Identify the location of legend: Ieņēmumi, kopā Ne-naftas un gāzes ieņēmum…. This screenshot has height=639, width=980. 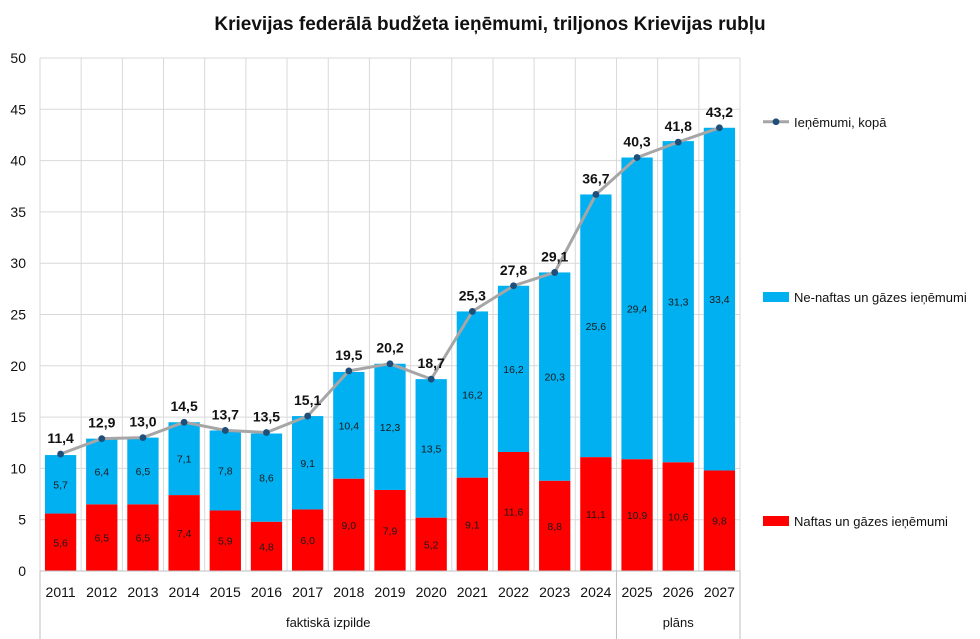
(865, 322).